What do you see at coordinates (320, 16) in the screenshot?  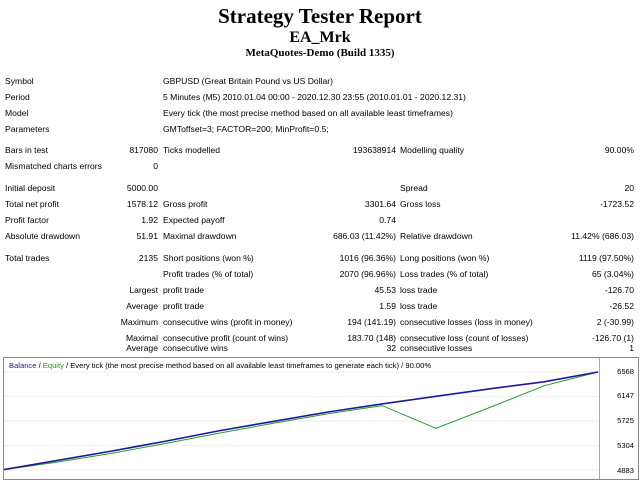 I see `report-title: Strategy Tester Report` at bounding box center [320, 16].